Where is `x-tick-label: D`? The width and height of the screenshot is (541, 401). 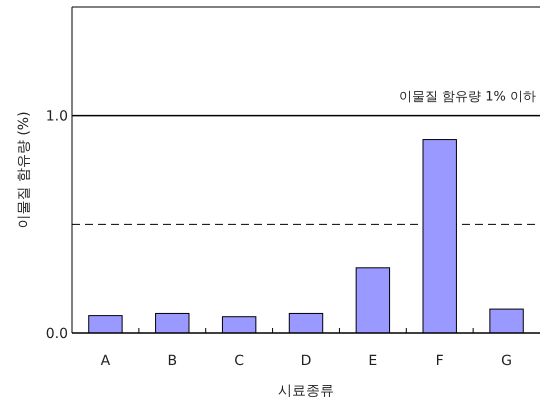
x-tick-label: D is located at coordinates (306, 361).